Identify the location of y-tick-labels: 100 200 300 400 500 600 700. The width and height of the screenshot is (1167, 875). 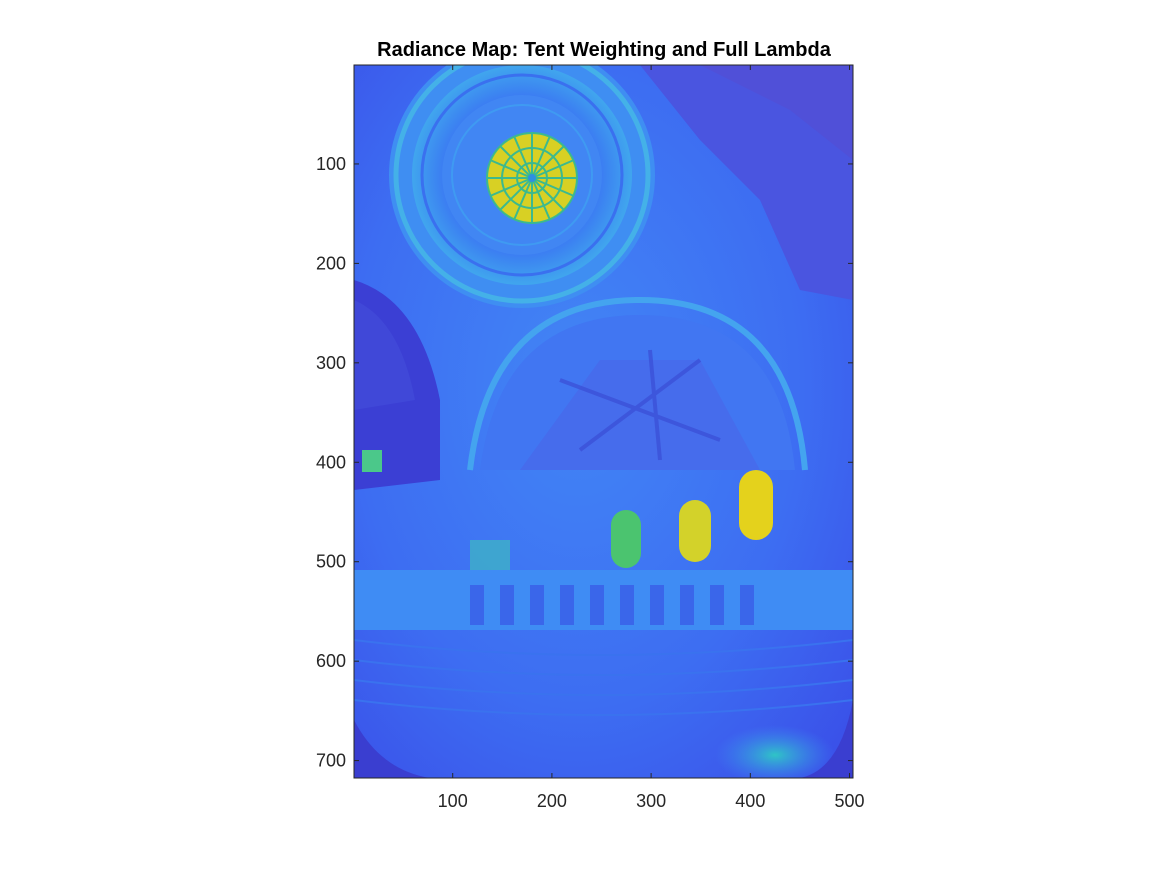
(331, 462).